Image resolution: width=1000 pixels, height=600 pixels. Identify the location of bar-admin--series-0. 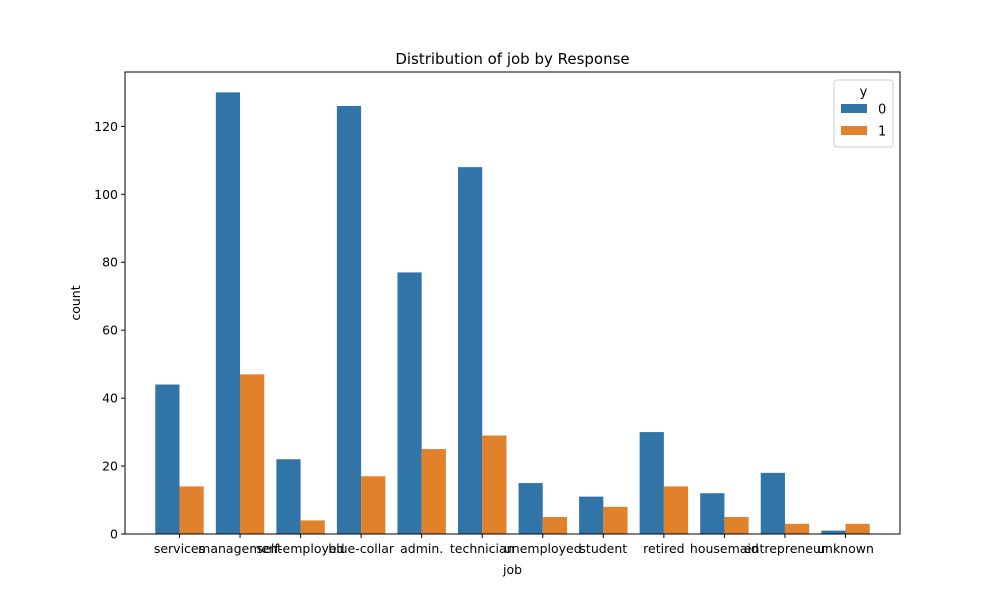
(409, 403).